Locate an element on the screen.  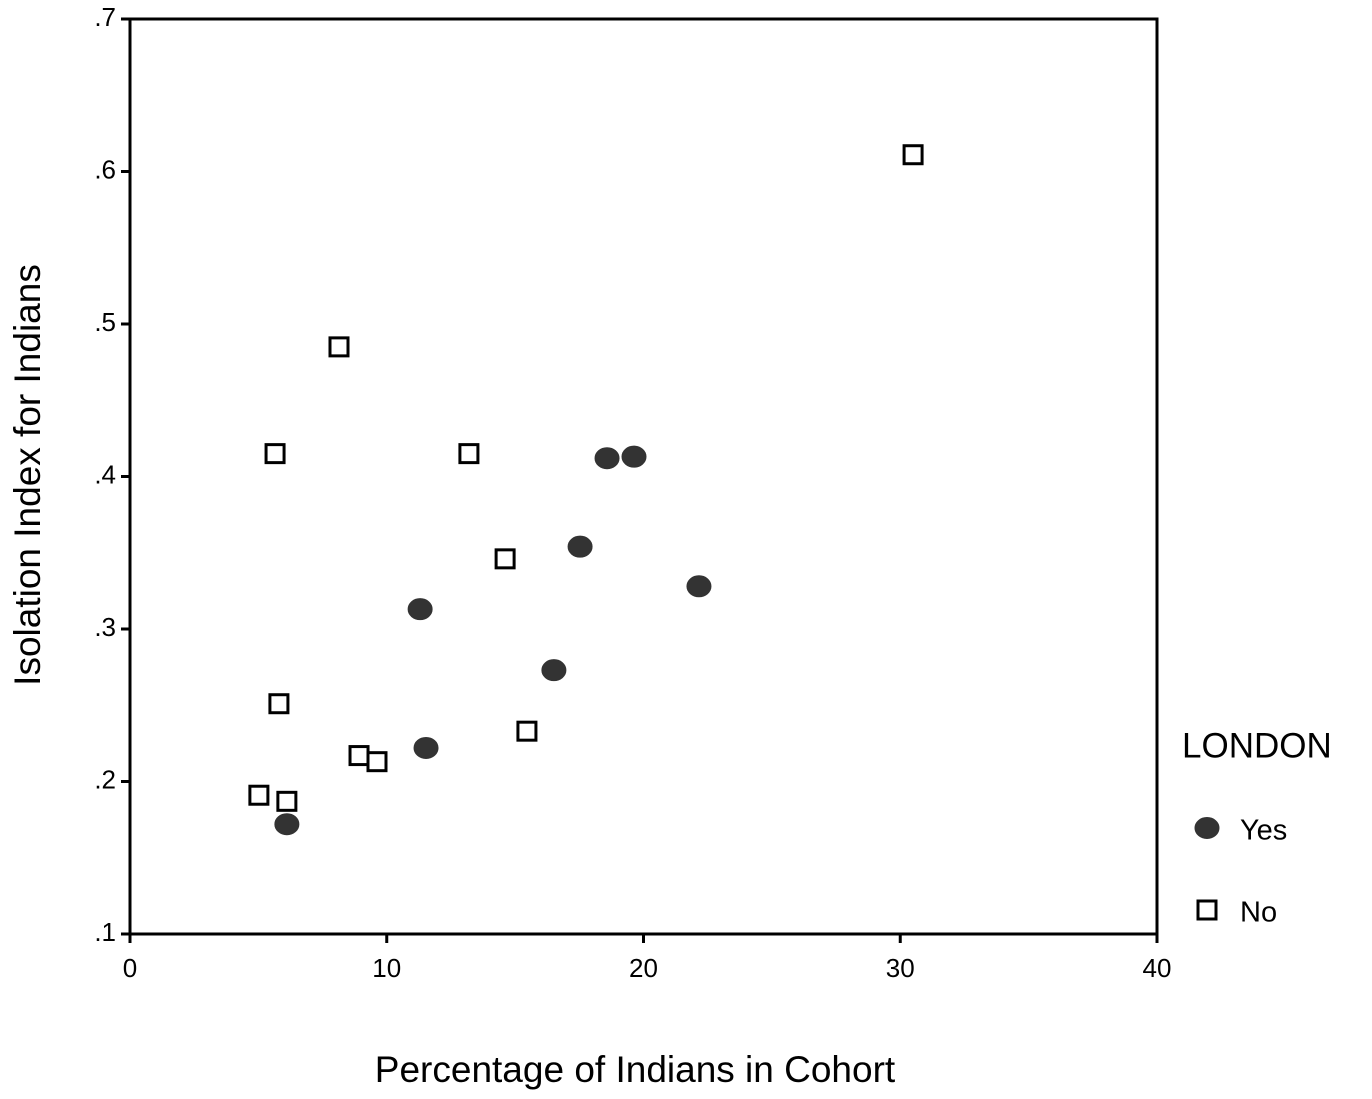
x-tick-label: 20 is located at coordinates (643, 968).